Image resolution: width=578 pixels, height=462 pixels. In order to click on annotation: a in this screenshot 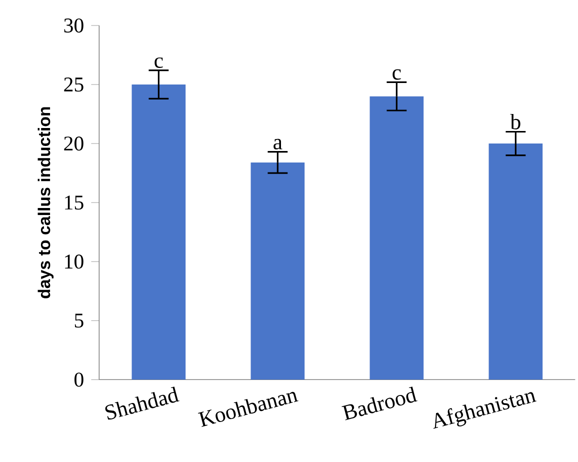, I will do `click(278, 144)`.